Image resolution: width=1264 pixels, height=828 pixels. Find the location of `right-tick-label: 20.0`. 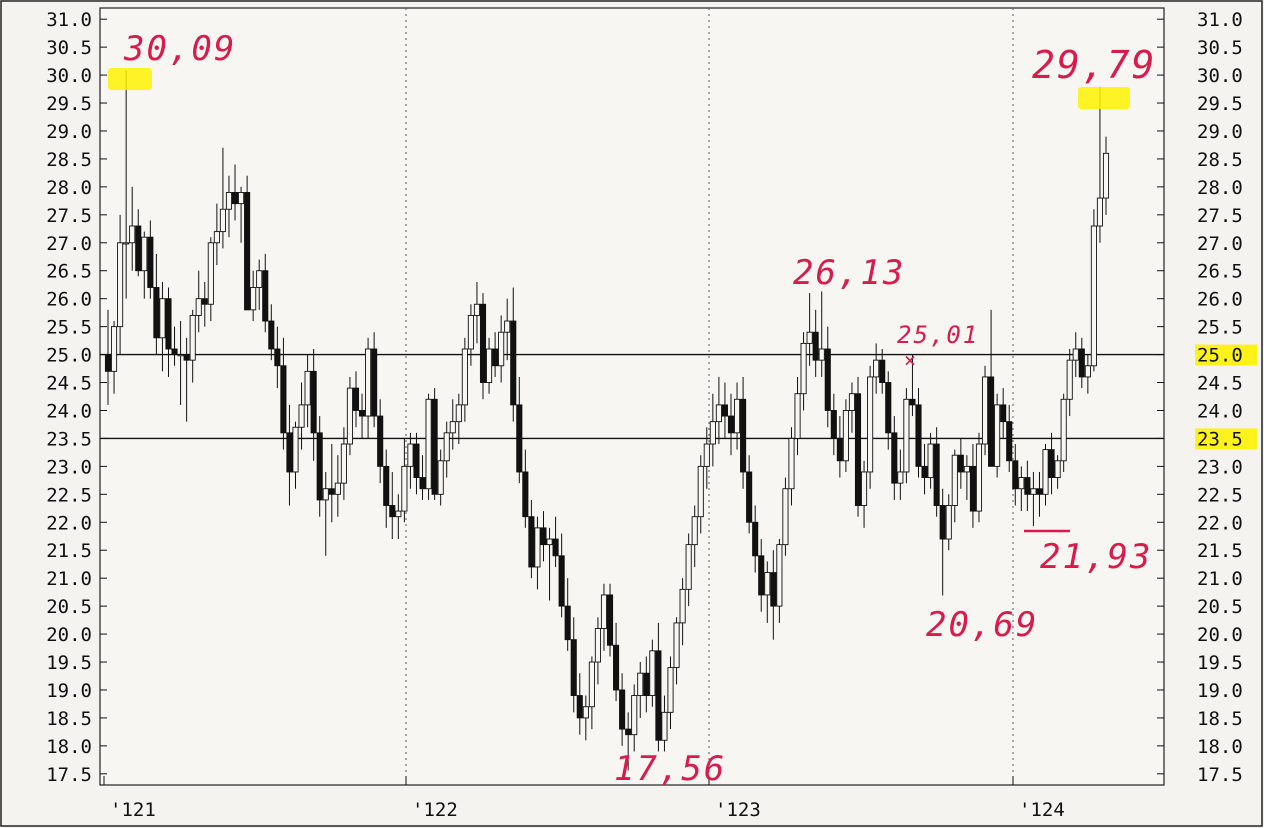

right-tick-label: 20.0 is located at coordinates (1220, 635).